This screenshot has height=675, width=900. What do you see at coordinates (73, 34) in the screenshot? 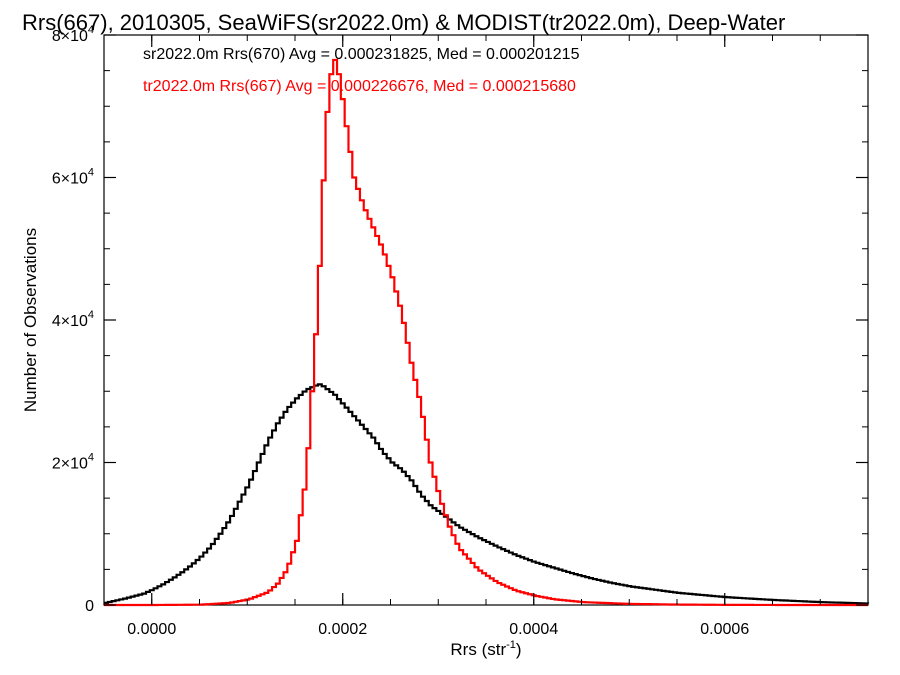
I see `y-tick-label: 8×10⁴` at bounding box center [73, 34].